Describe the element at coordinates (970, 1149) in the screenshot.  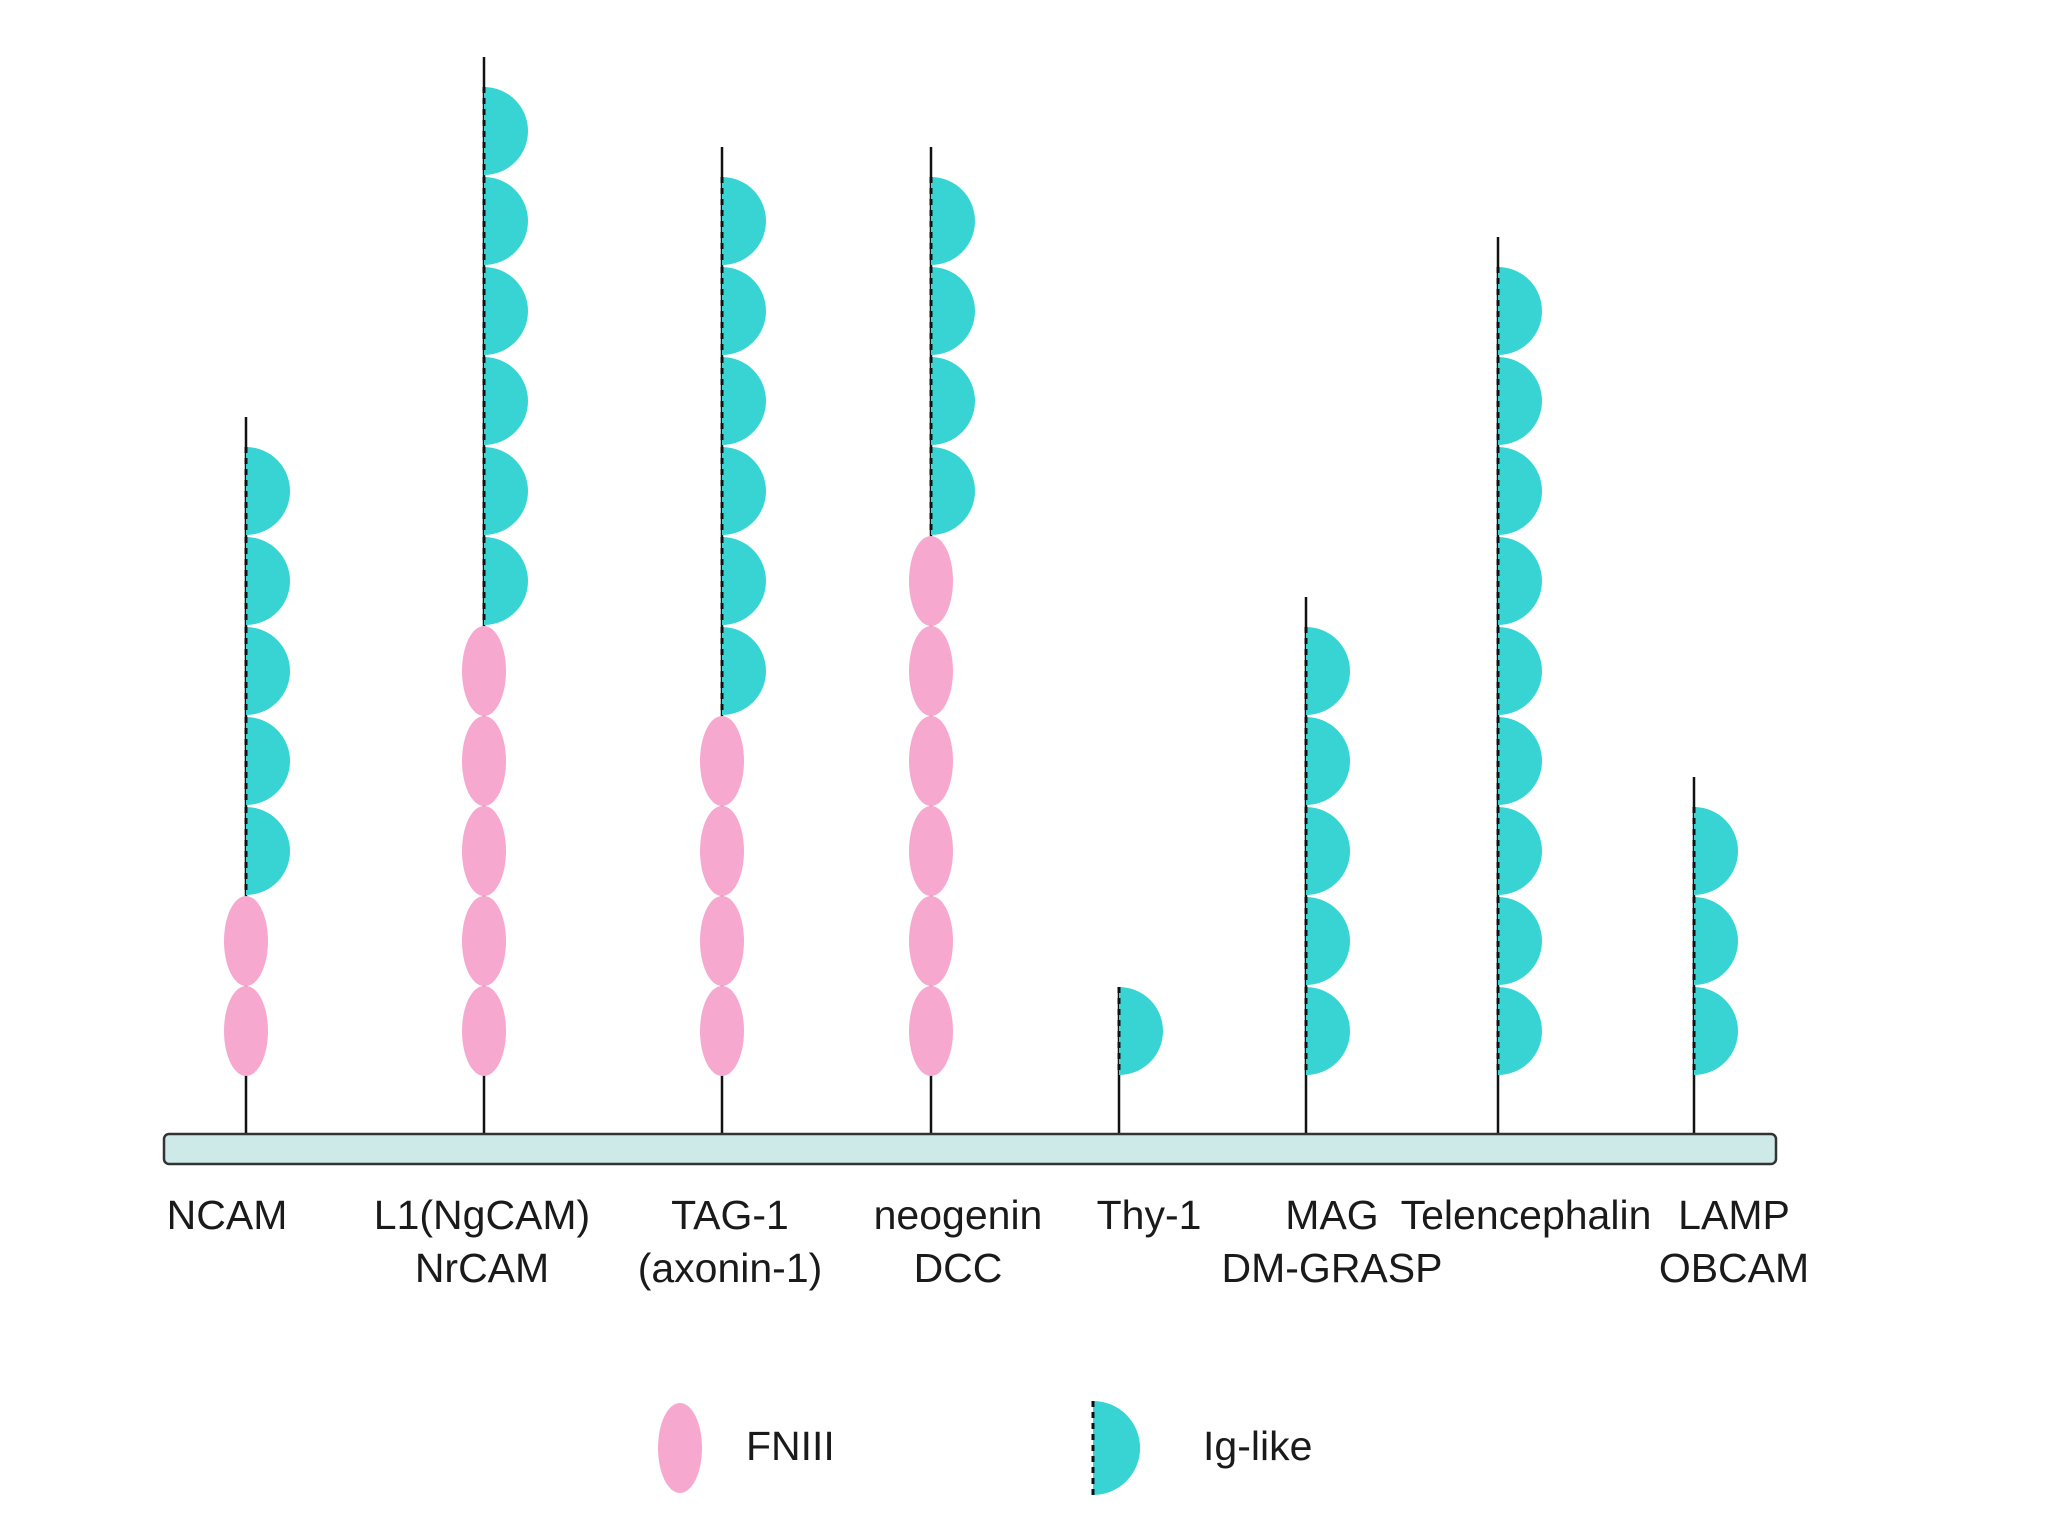
I see `cell-membrane` at that location.